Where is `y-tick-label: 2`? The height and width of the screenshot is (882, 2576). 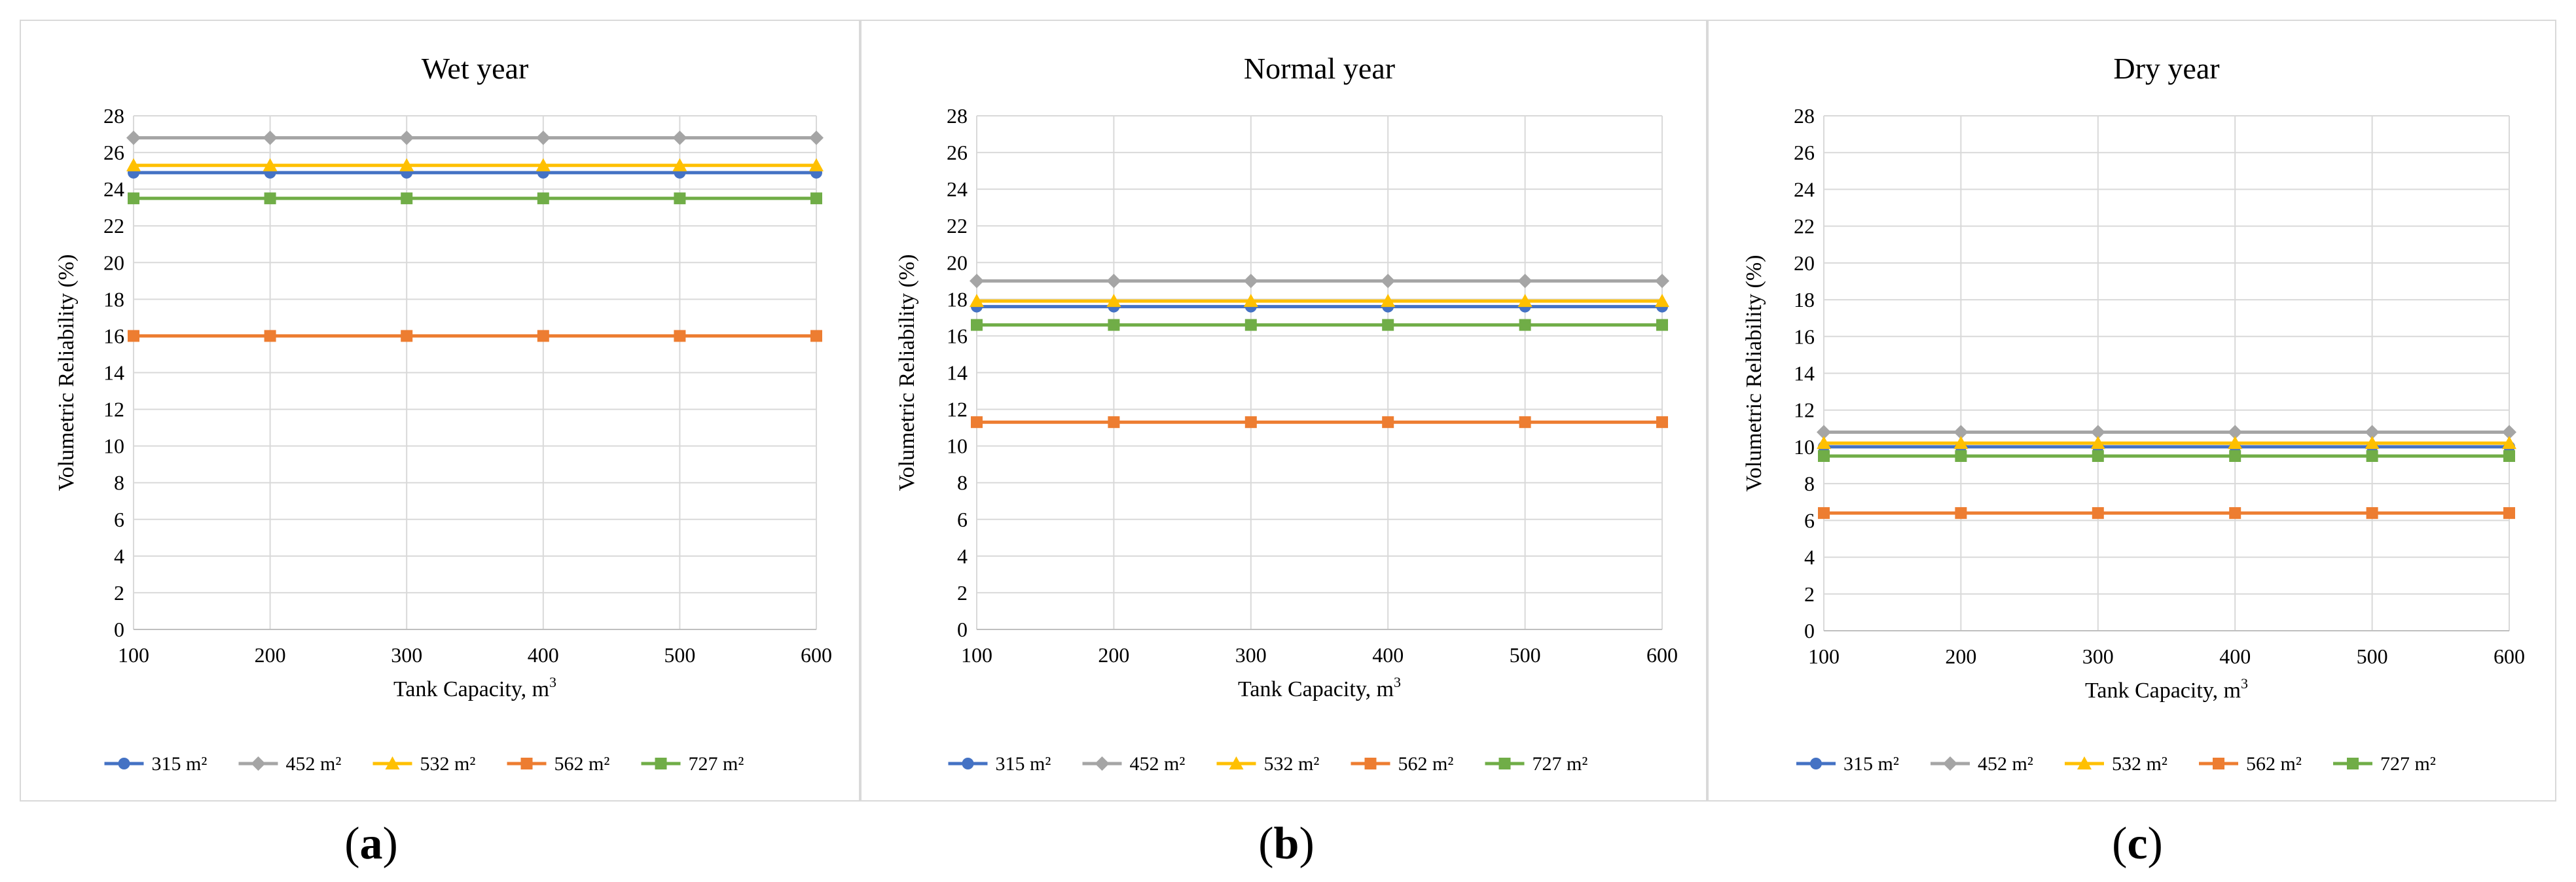
y-tick-label: 2 is located at coordinates (962, 593).